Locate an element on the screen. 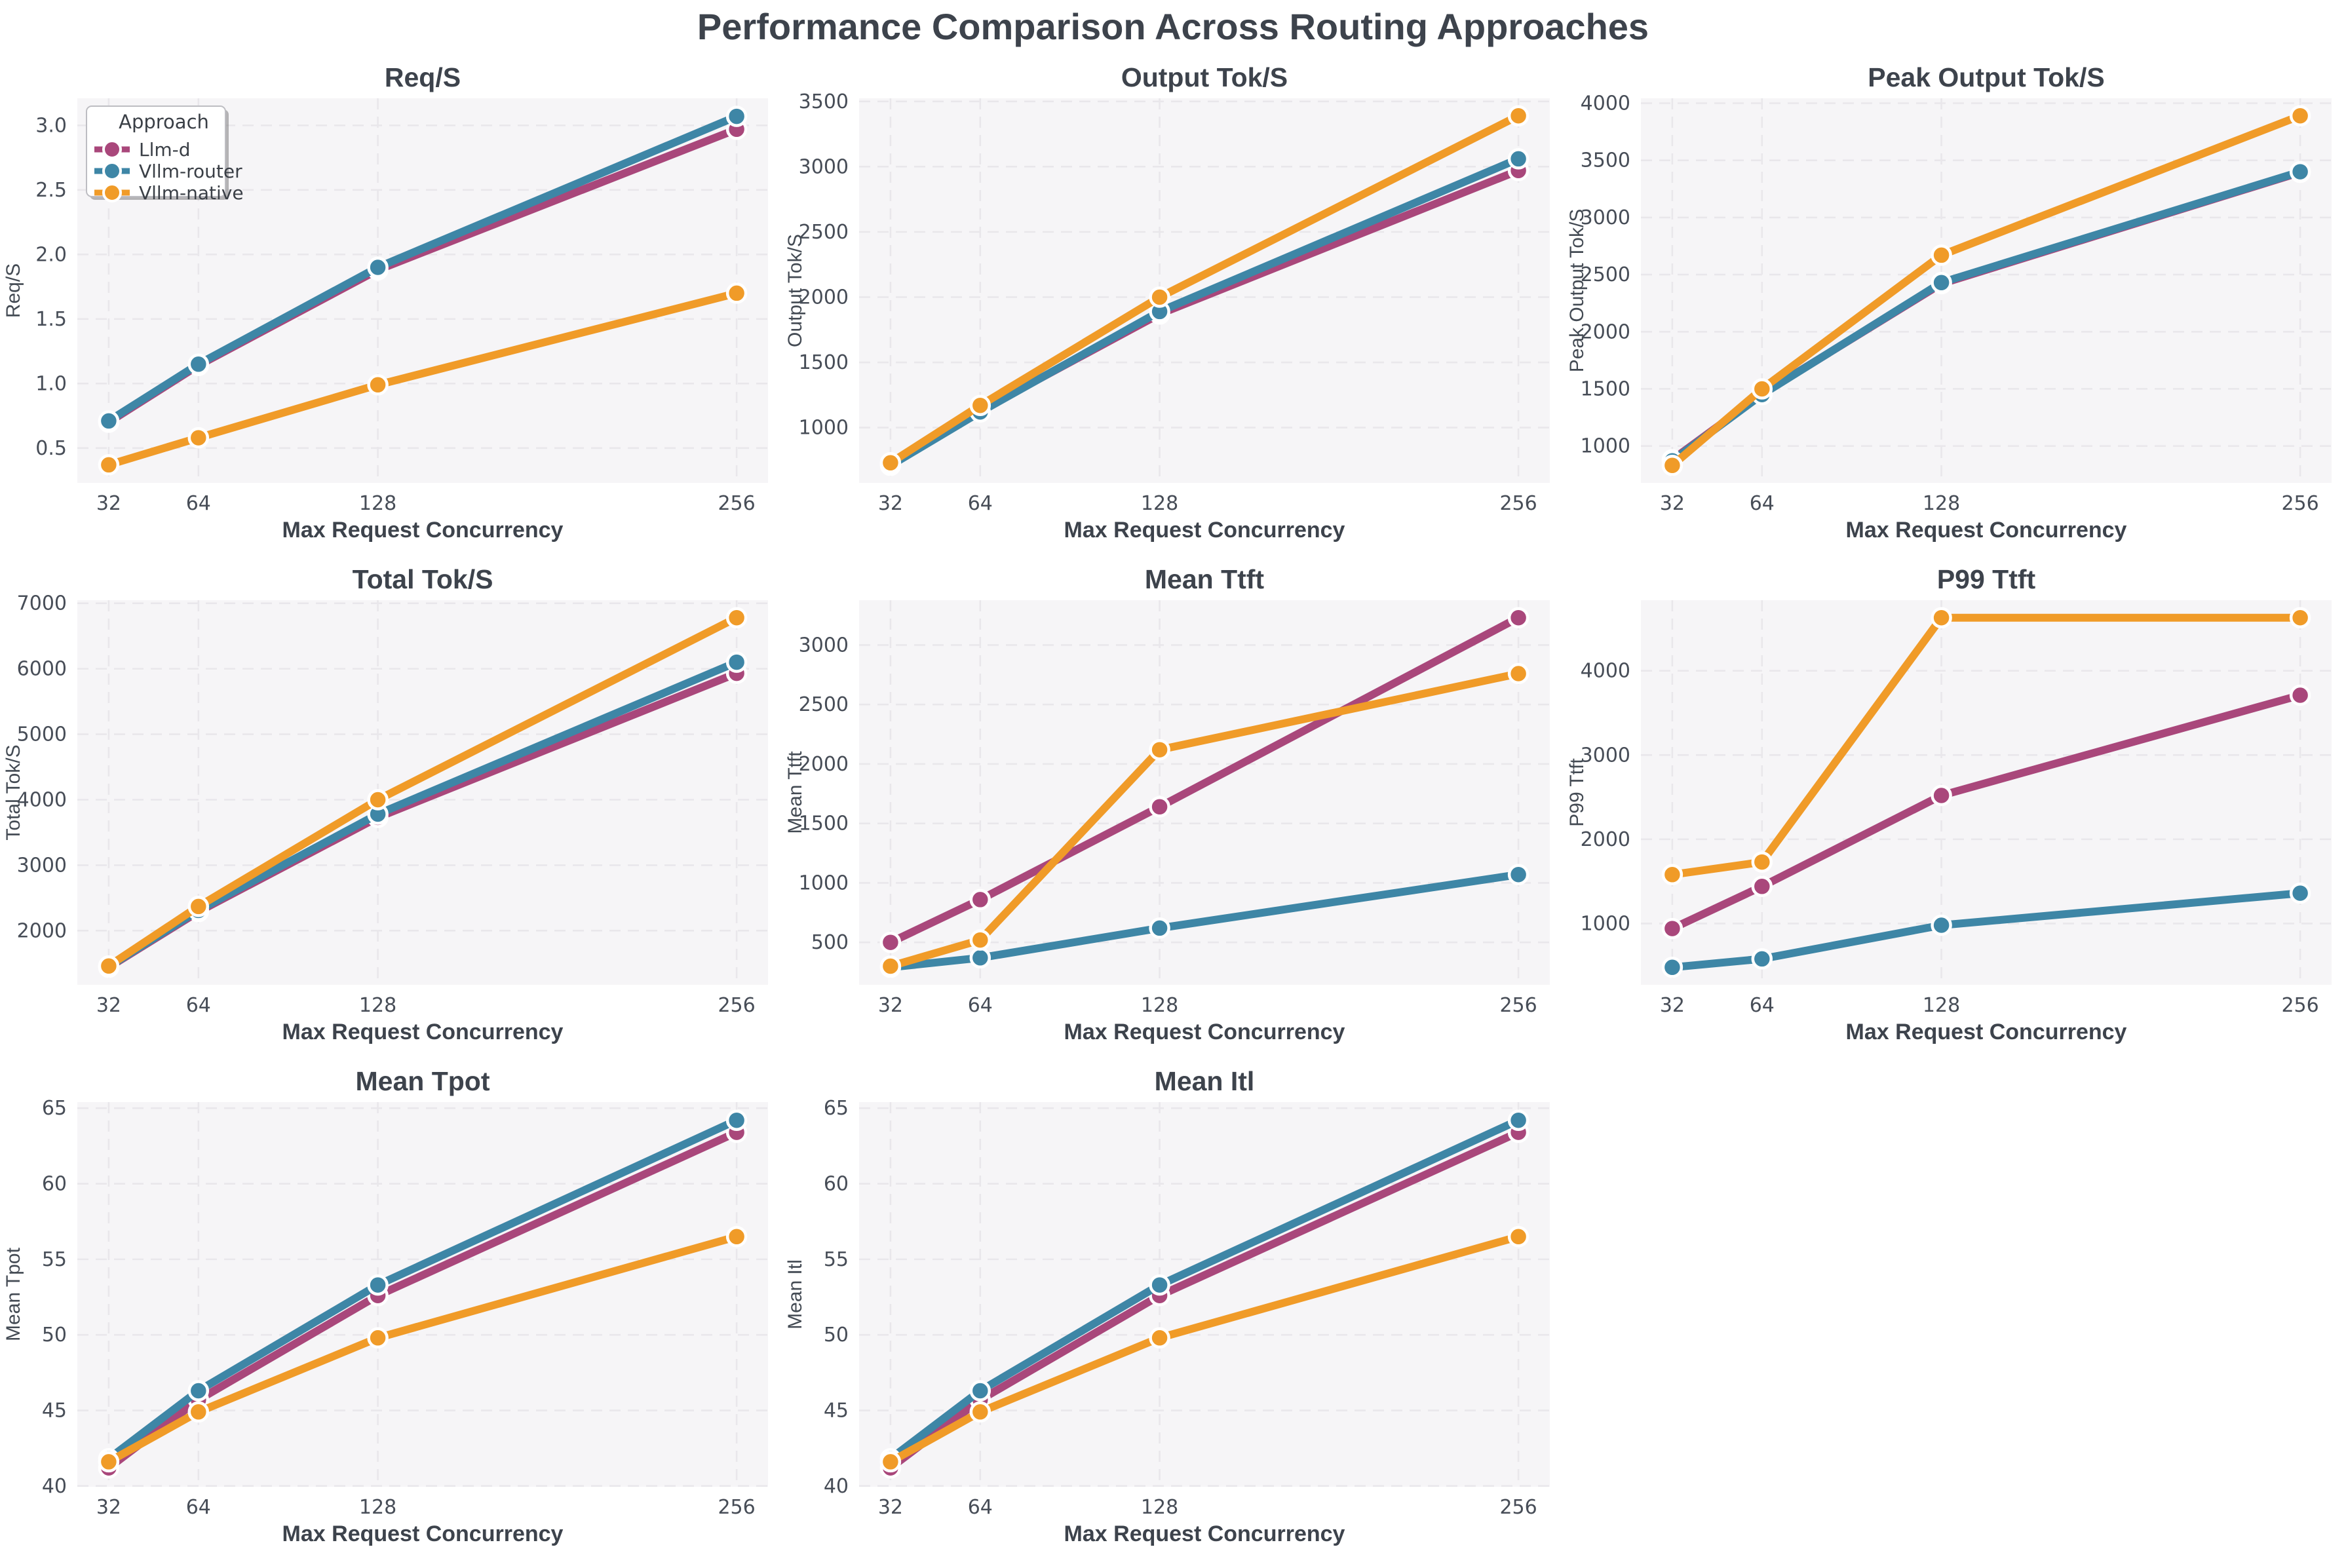 The image size is (2346, 1568). y-tick-label: 65 is located at coordinates (54, 1109).